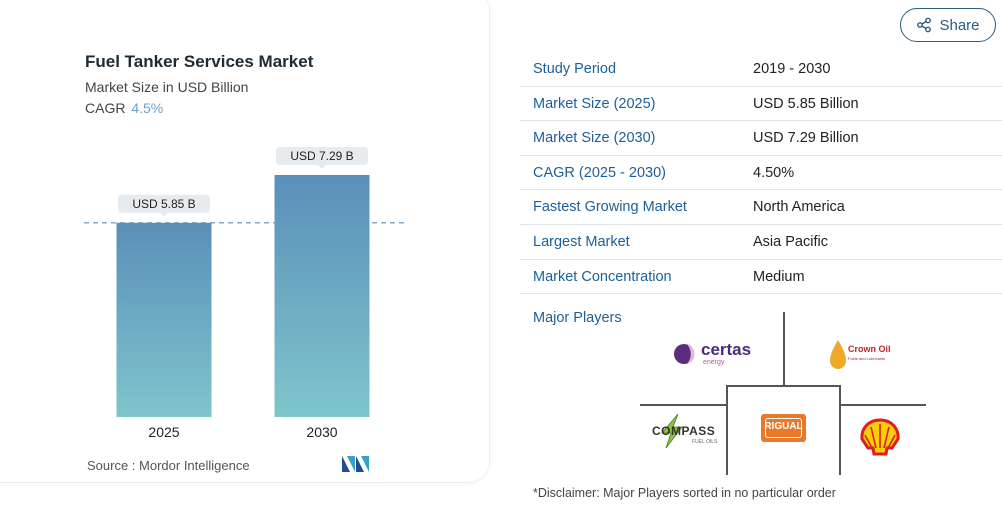  I want to click on cagr-line: CAGR 4.5%, so click(124, 108).